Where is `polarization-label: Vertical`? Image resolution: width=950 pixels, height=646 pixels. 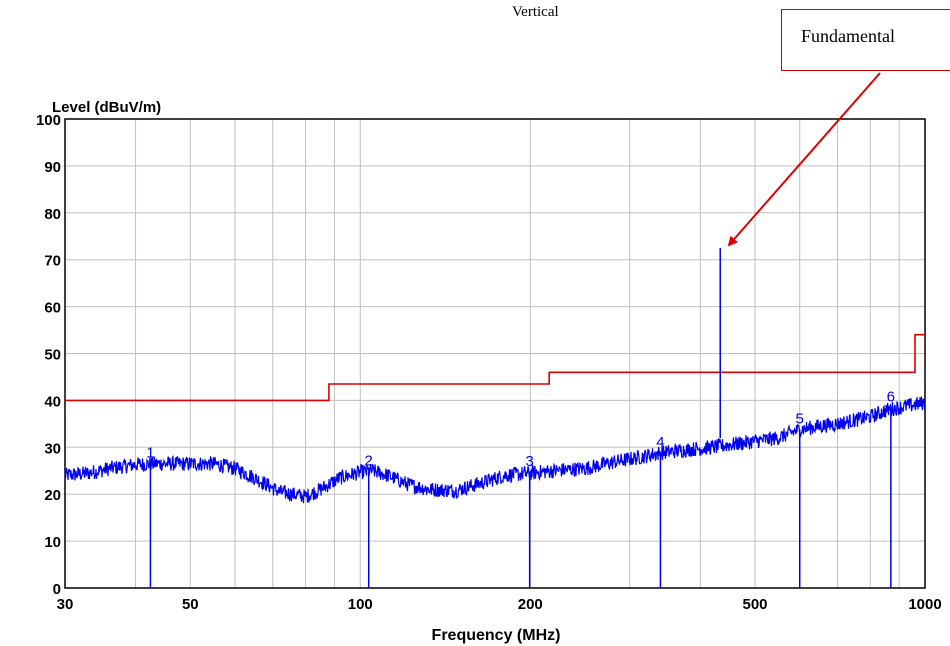
polarization-label: Vertical is located at coordinates (535, 12).